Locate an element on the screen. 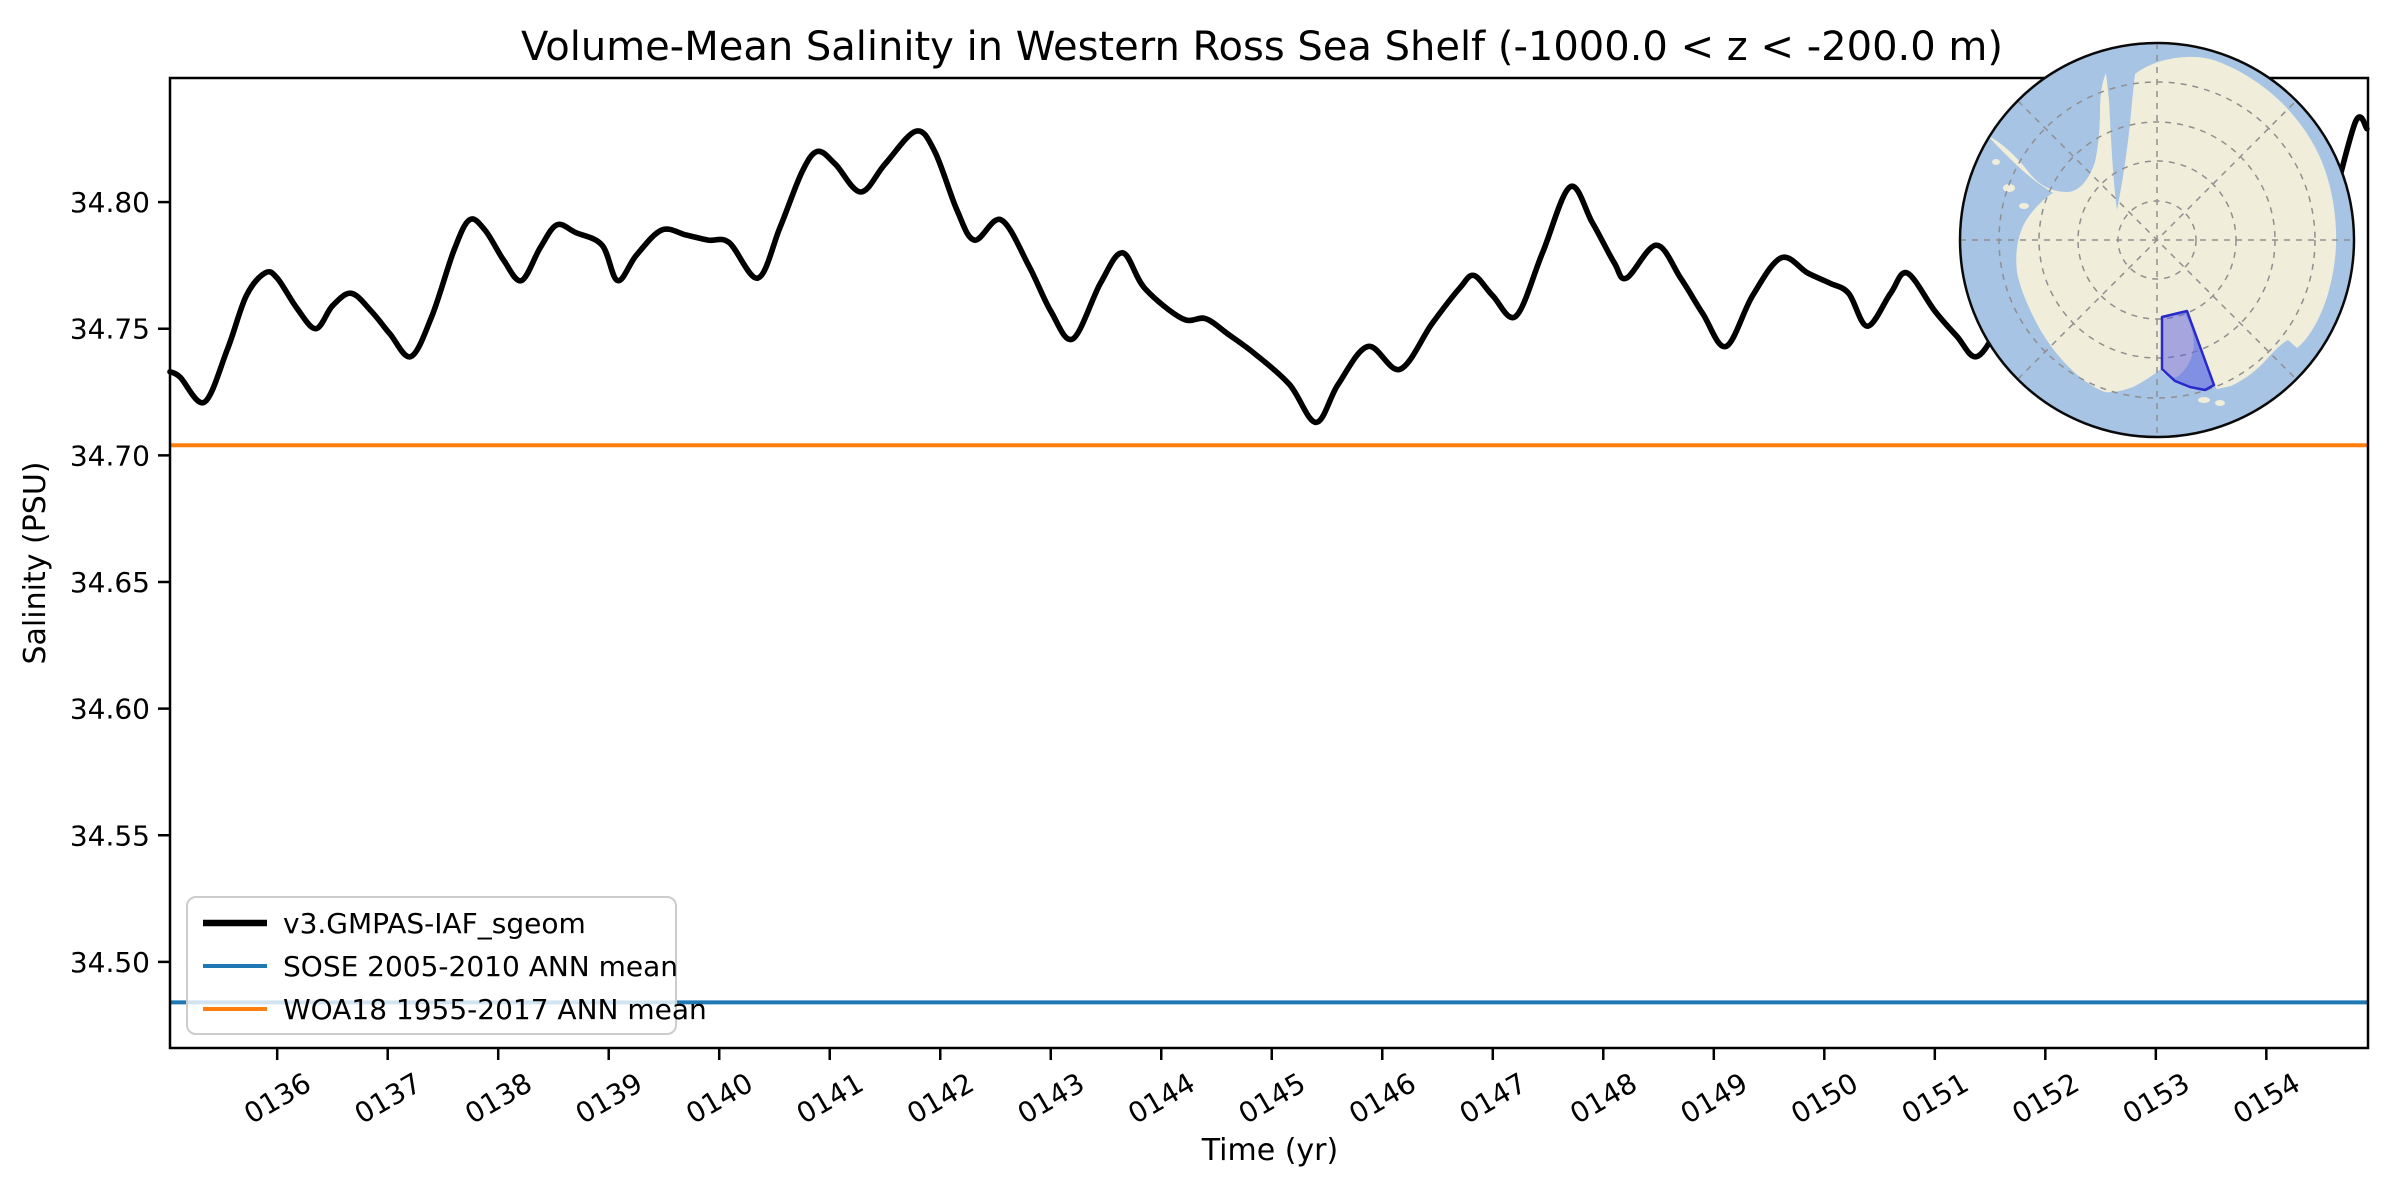 Image resolution: width=2400 pixels, height=1200 pixels. y-tick-label: 34.65 is located at coordinates (110, 582).